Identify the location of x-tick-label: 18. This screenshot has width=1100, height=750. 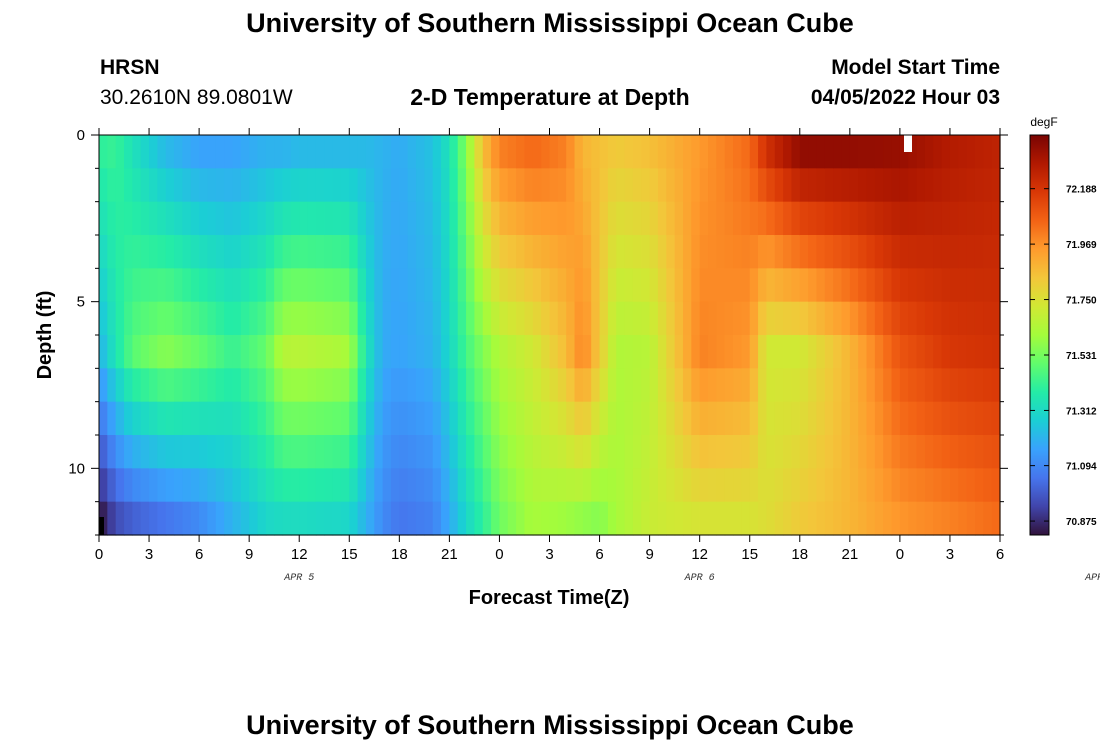
(799, 554).